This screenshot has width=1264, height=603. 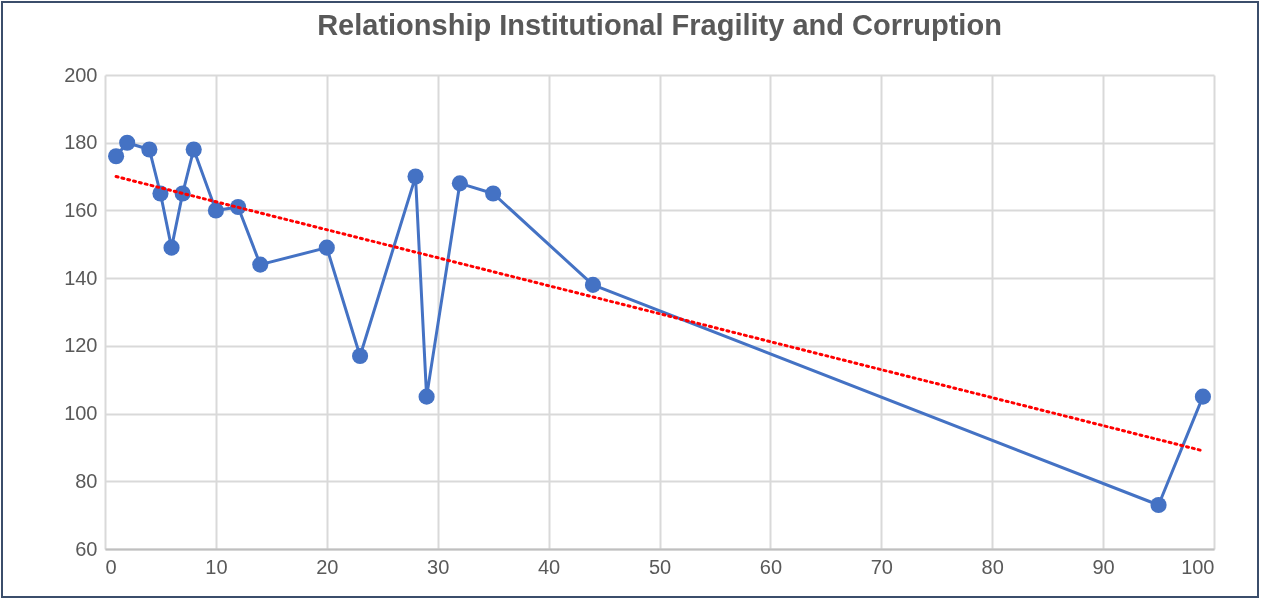 I want to click on x-tick-label: 100, so click(x=1198, y=566).